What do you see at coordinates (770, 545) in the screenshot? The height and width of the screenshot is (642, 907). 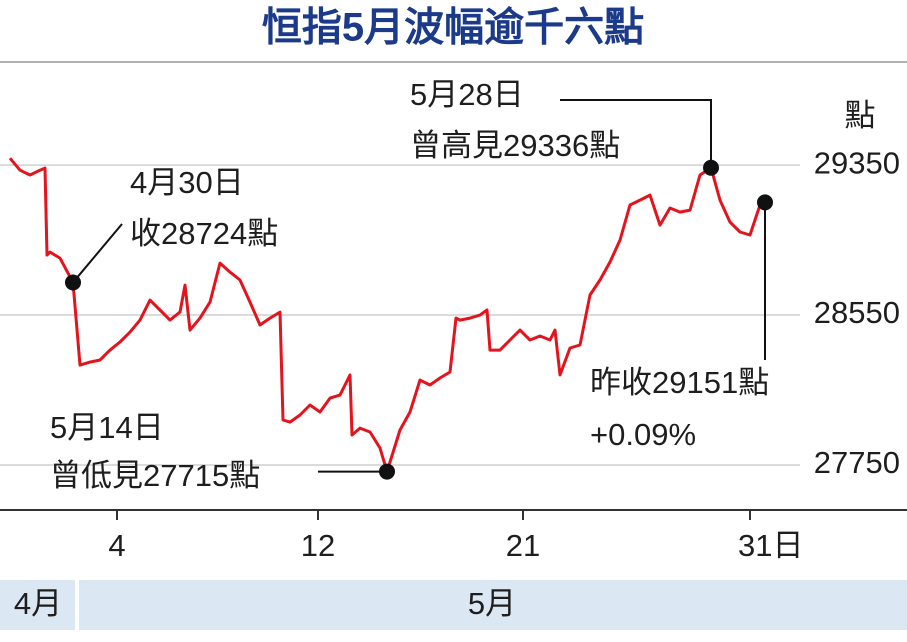 I see `x-tick-label: 31日` at bounding box center [770, 545].